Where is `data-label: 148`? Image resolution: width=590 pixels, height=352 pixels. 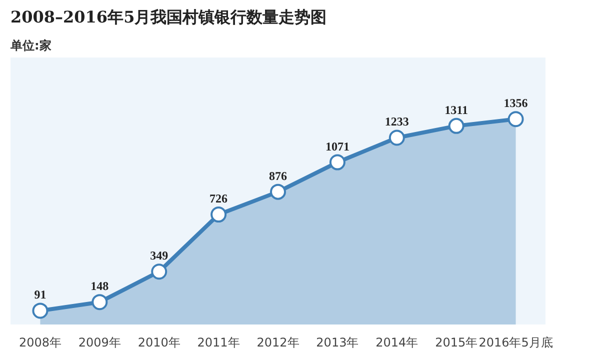 data-label: 148 is located at coordinates (99, 286).